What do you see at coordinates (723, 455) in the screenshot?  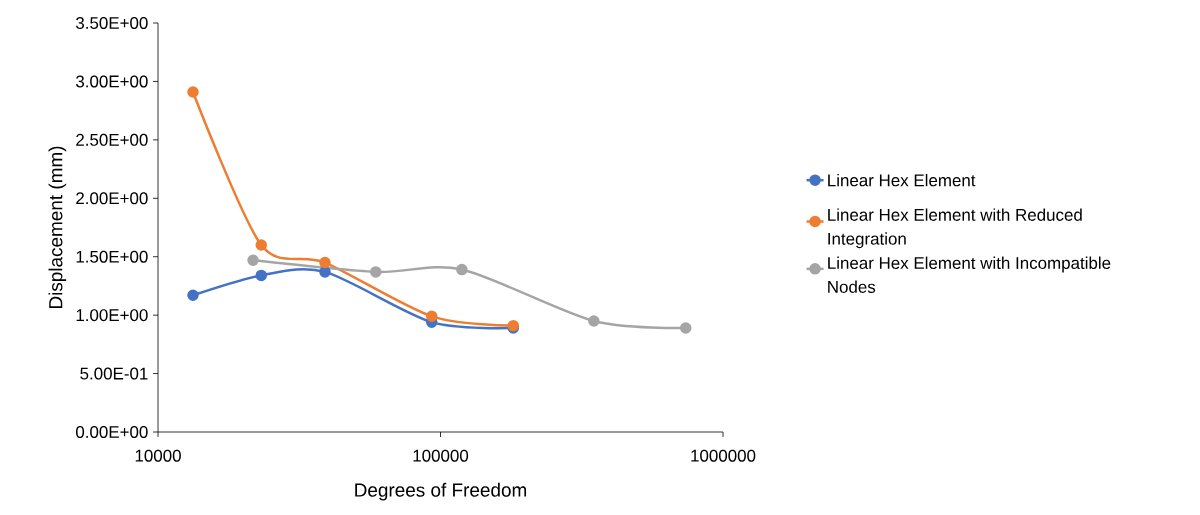 I see `x-tick-label: 1000000` at bounding box center [723, 455].